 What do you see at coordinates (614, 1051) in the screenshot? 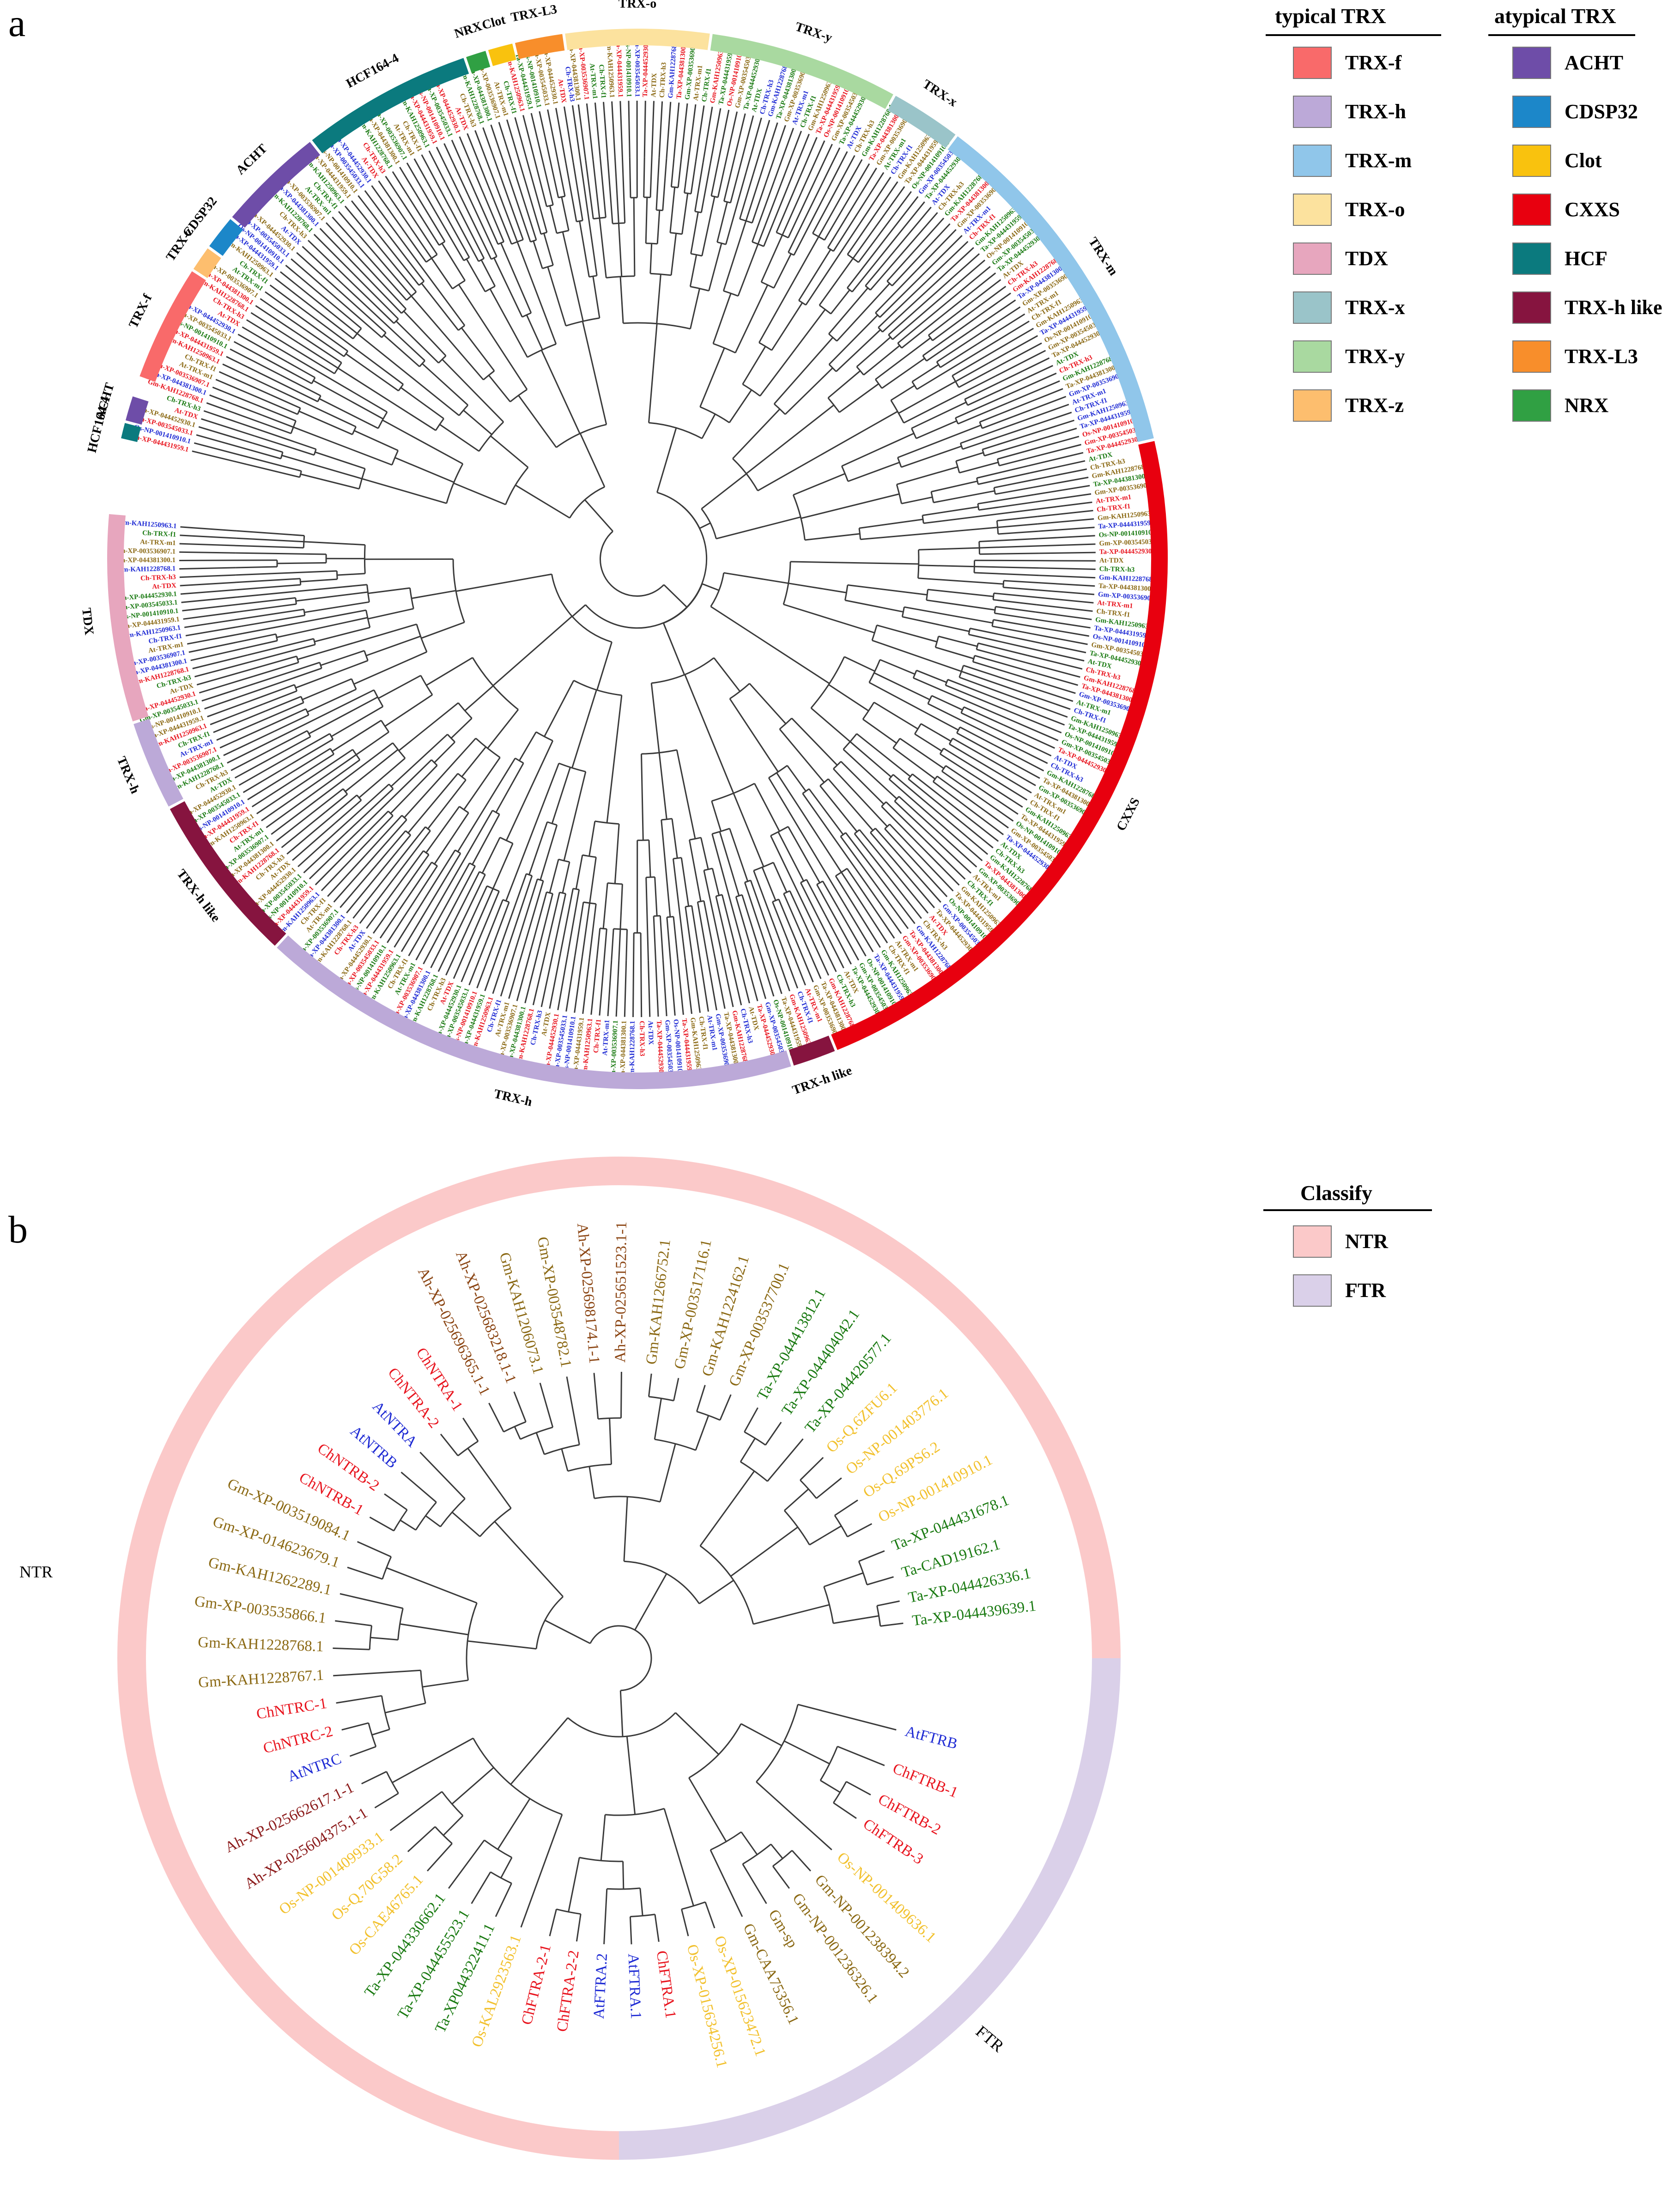
I see `leaf-label: Gm-XP-003536907.1` at bounding box center [614, 1051].